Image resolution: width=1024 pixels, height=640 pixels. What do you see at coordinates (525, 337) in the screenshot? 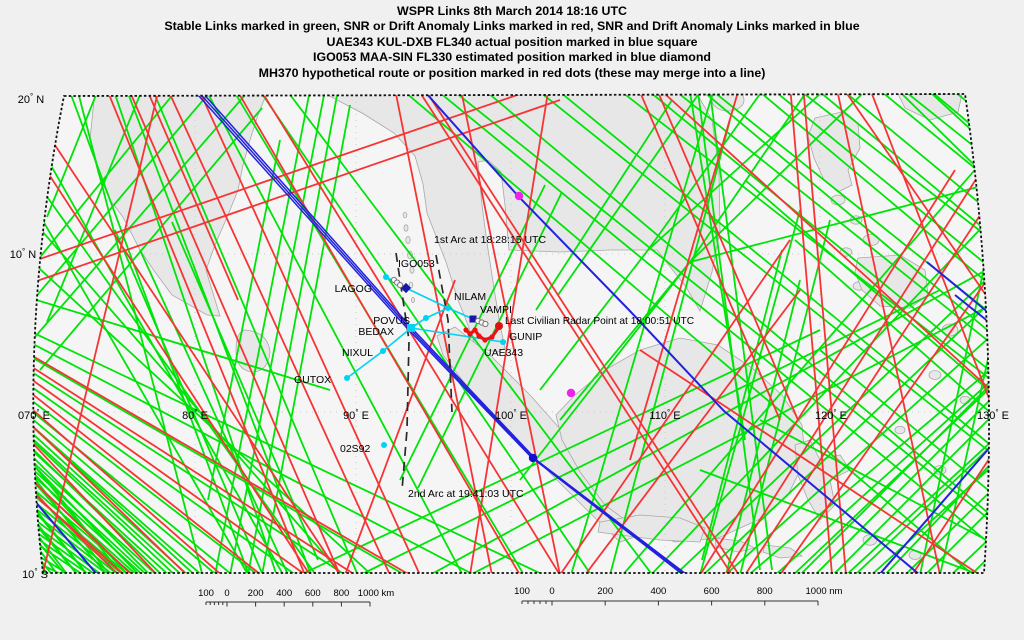
I see `svg-text: GUNIP` at bounding box center [525, 337].